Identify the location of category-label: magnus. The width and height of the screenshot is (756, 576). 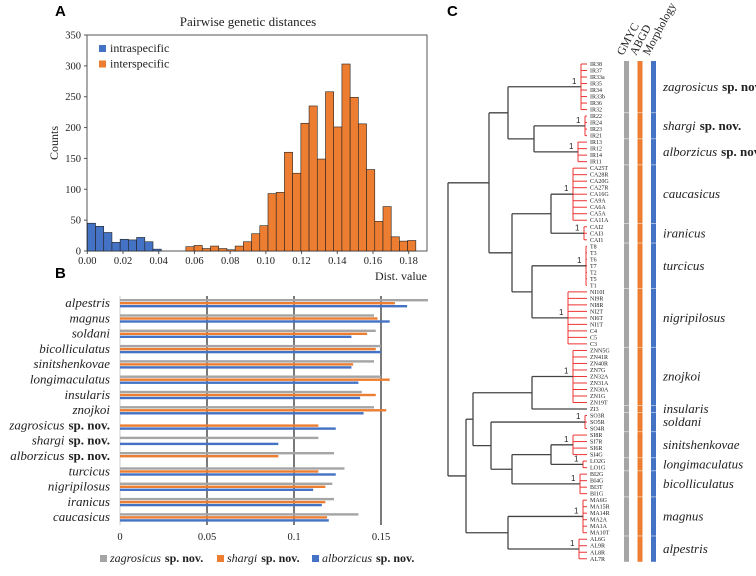
(90, 317).